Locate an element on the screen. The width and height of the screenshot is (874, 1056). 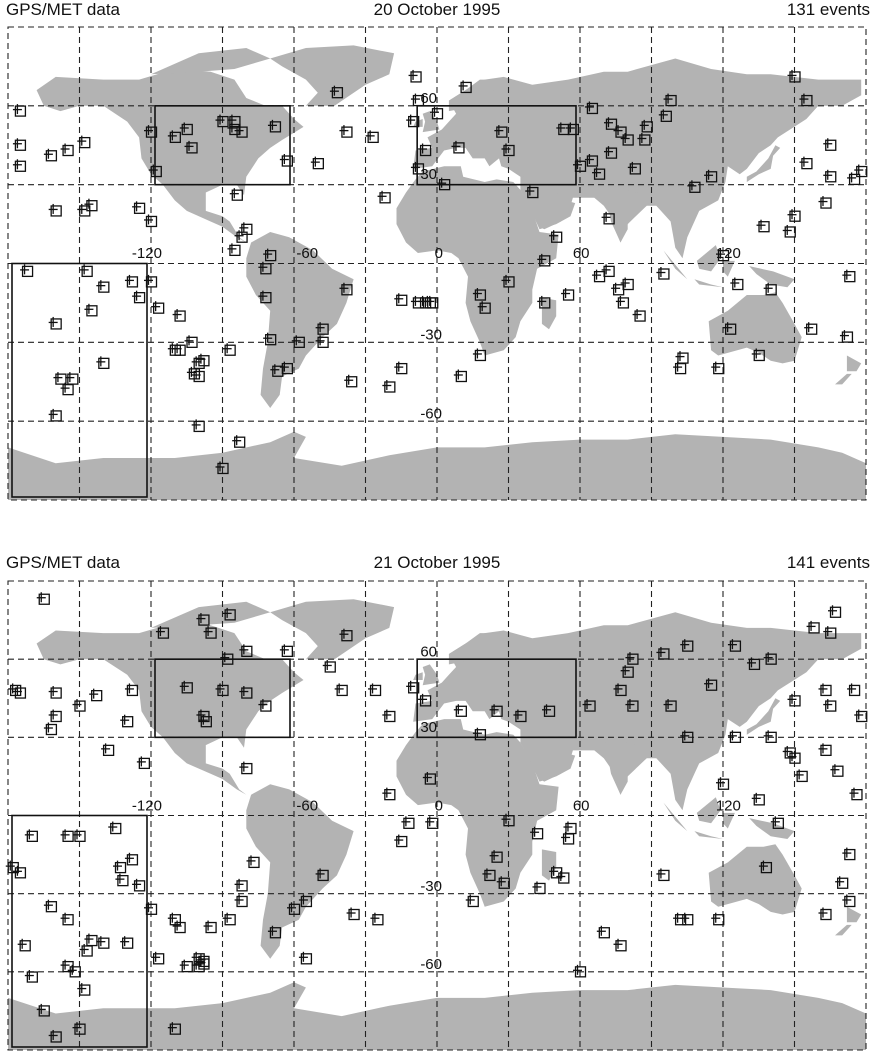
longitude-label: -120 is located at coordinates (147, 253).